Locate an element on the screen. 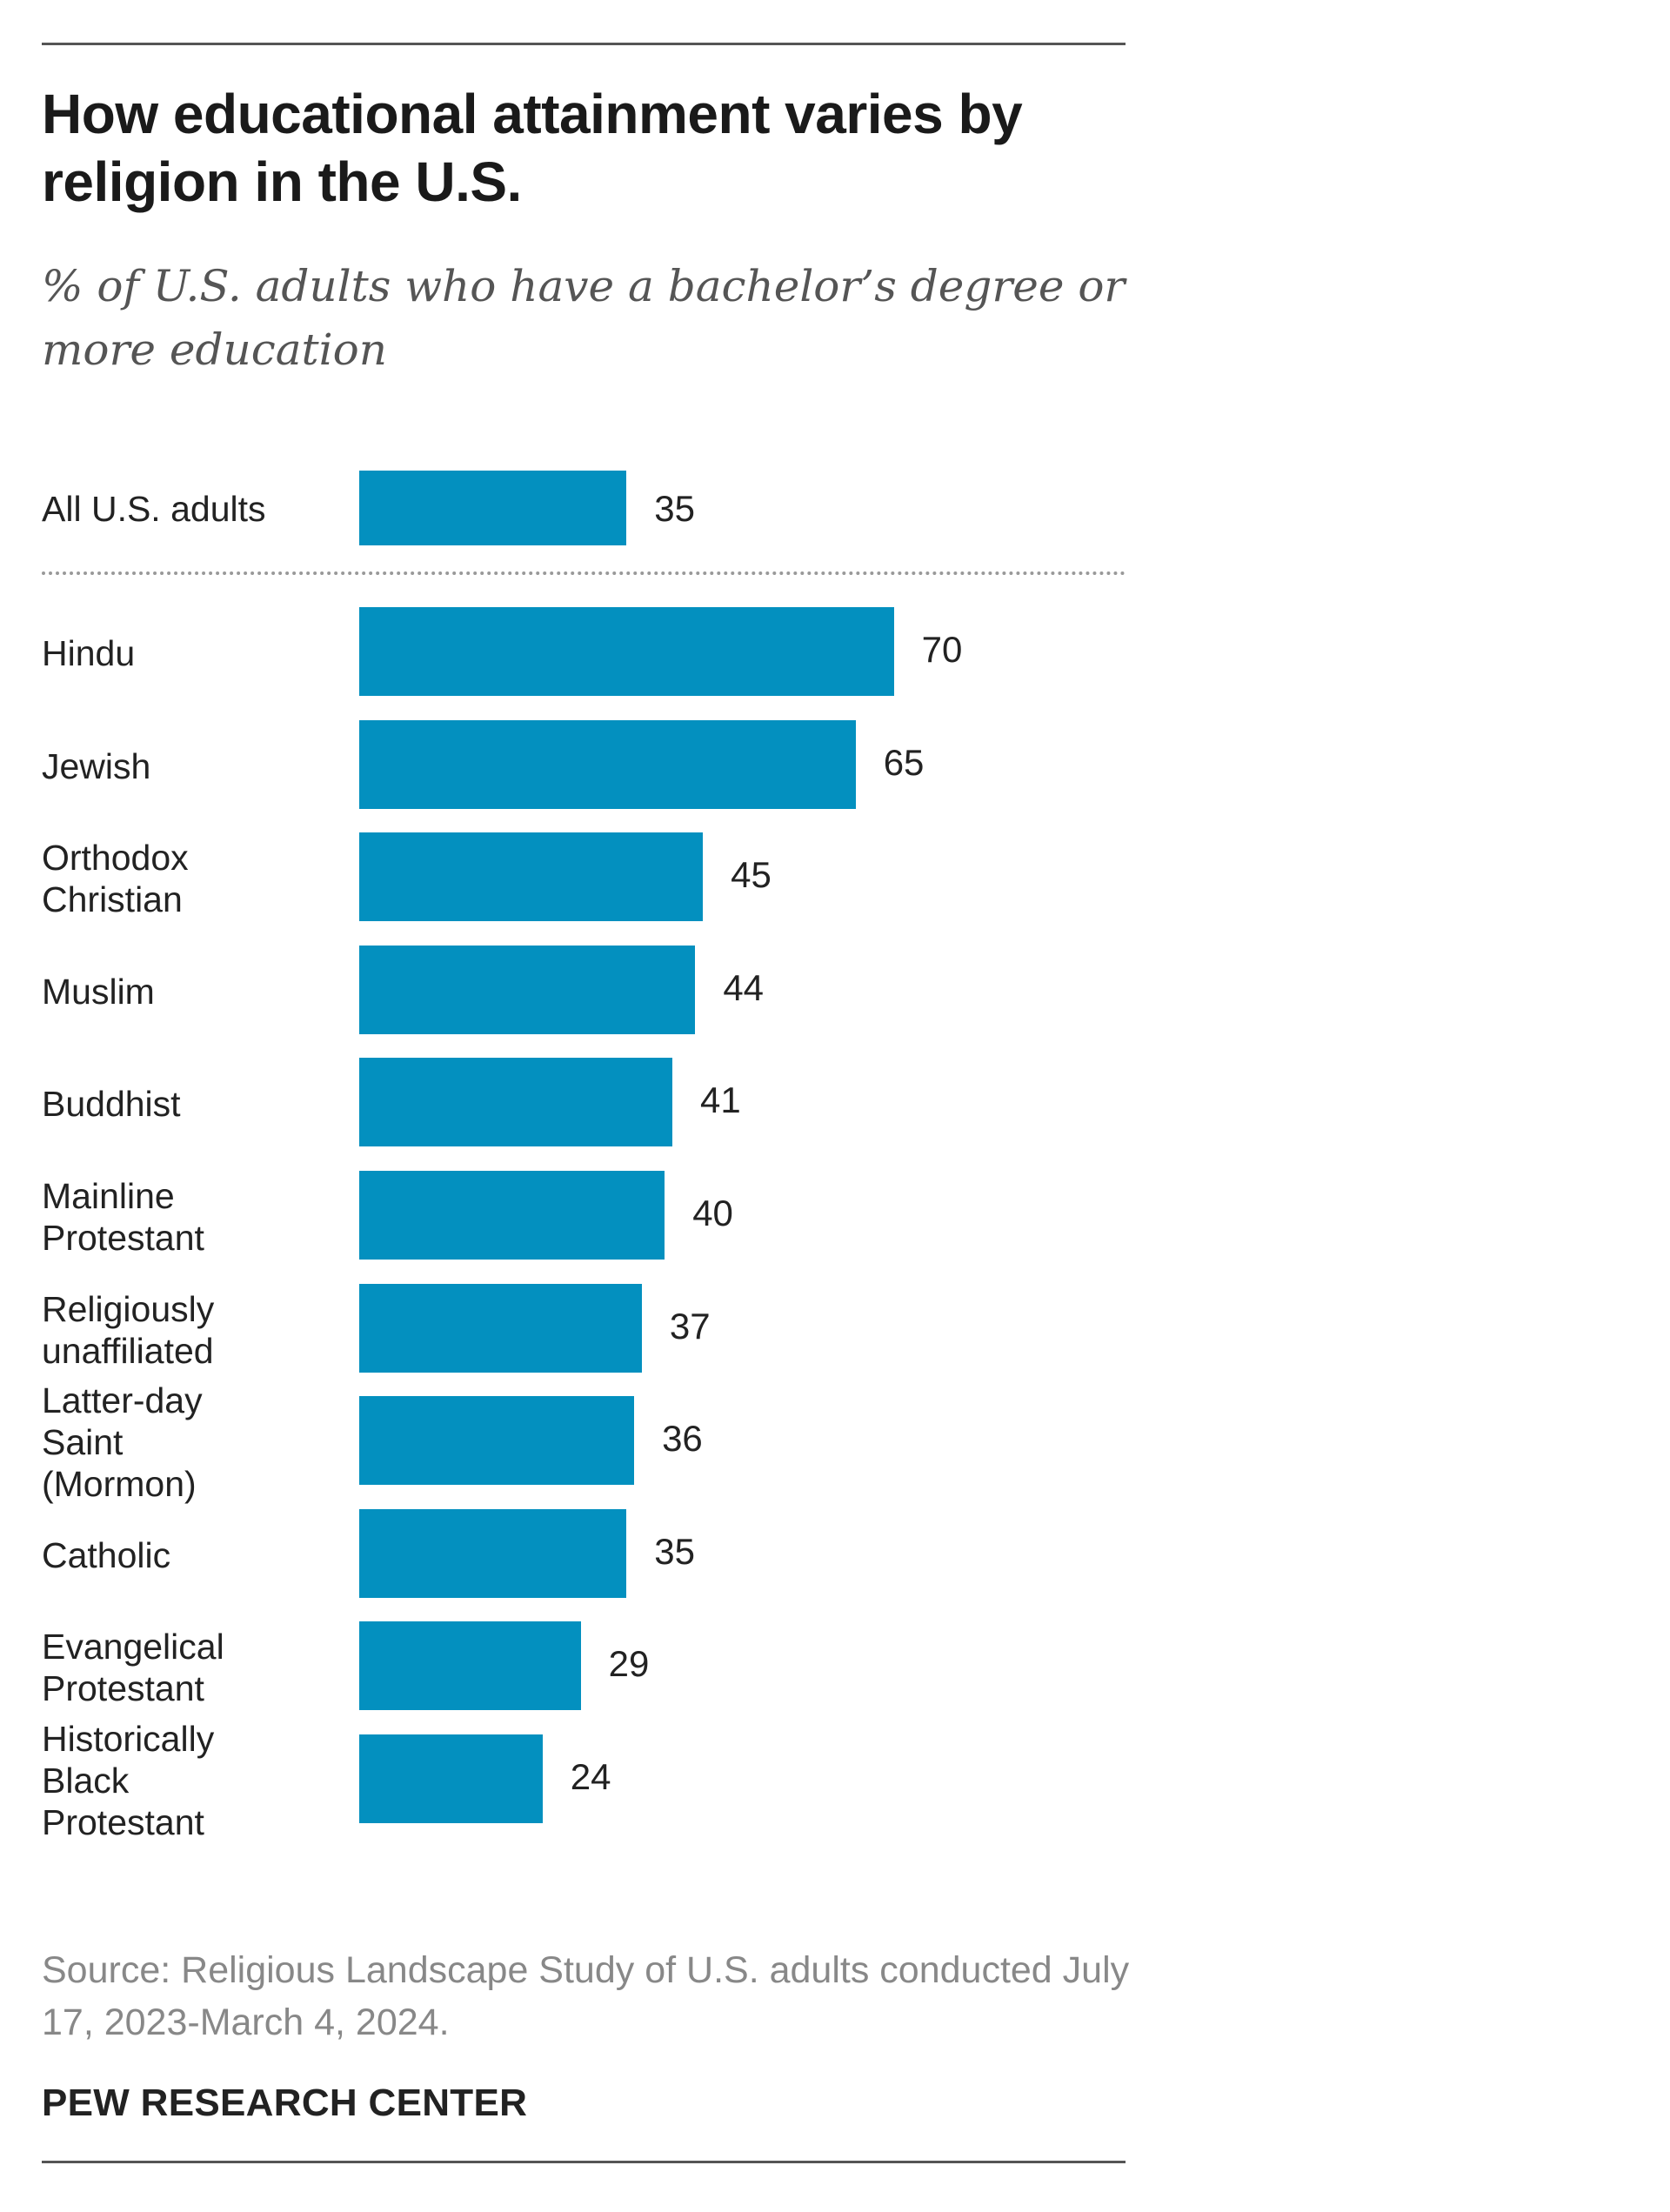 The height and width of the screenshot is (2212, 1670). value-label: 35 is located at coordinates (675, 1551).